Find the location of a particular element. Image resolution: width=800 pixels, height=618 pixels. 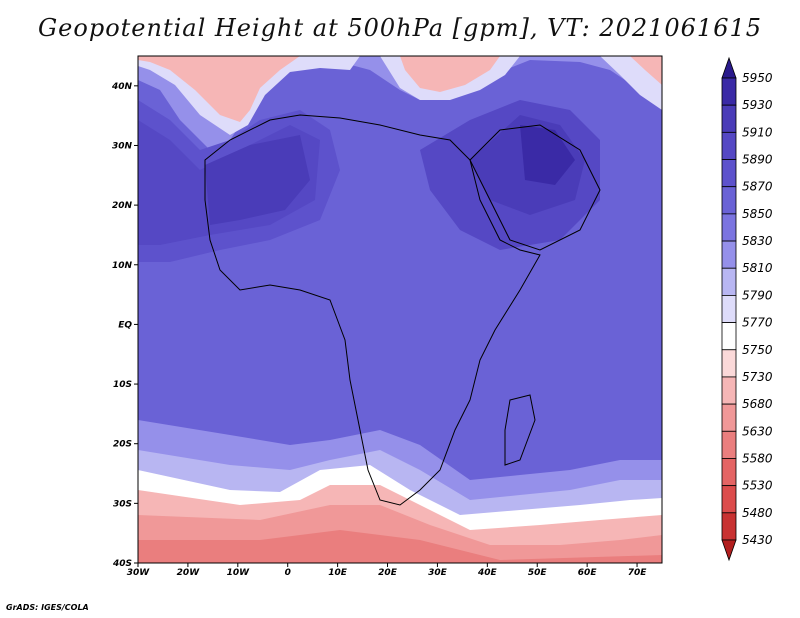

x-axis: 30W 20W 10W 0 10E 20E 30E 40E 50E 60E 70E is located at coordinates (387, 570).